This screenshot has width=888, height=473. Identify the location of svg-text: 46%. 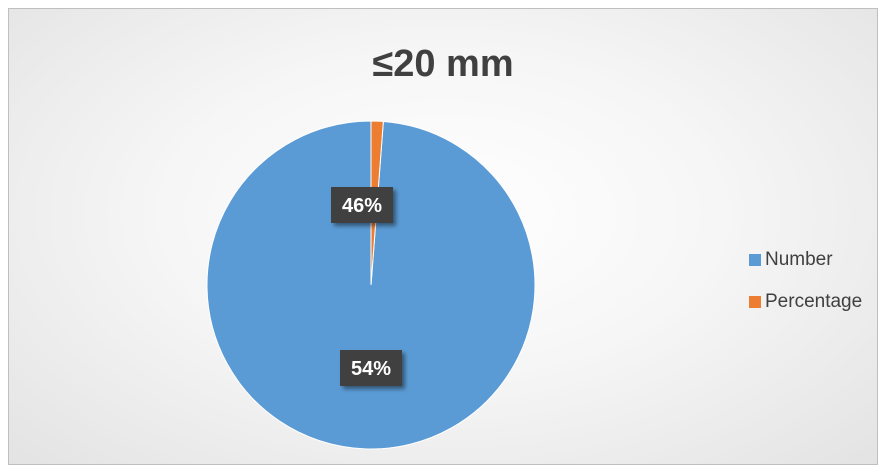
(362, 206).